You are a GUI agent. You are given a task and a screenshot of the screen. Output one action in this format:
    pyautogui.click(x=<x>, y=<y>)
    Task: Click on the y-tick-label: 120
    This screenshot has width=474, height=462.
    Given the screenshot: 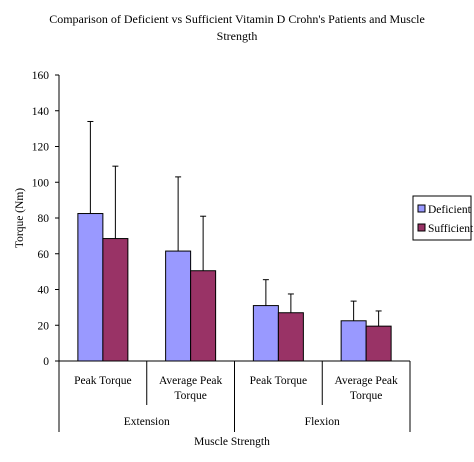 What is the action you would take?
    pyautogui.click(x=41, y=148)
    